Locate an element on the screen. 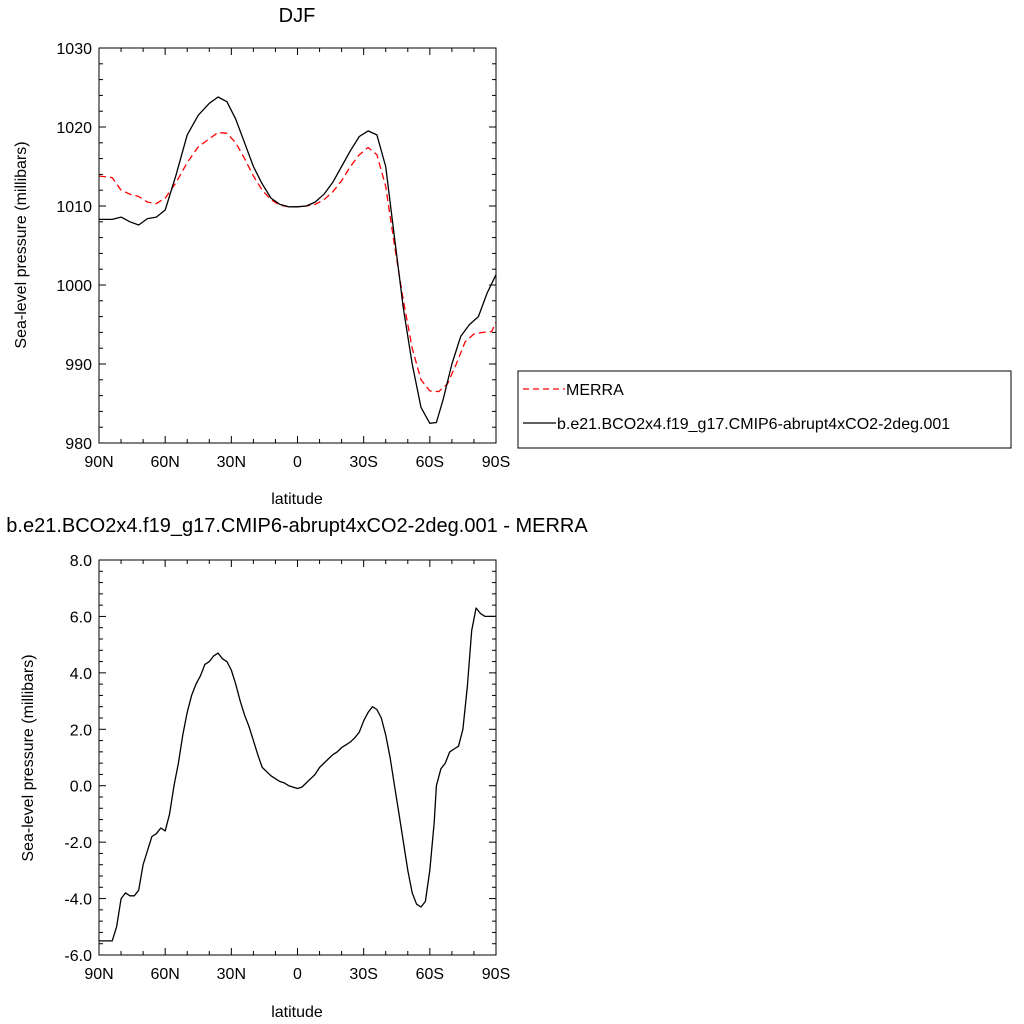 The height and width of the screenshot is (1024, 1024). top-y-tick-label: 1000 is located at coordinates (74, 286).